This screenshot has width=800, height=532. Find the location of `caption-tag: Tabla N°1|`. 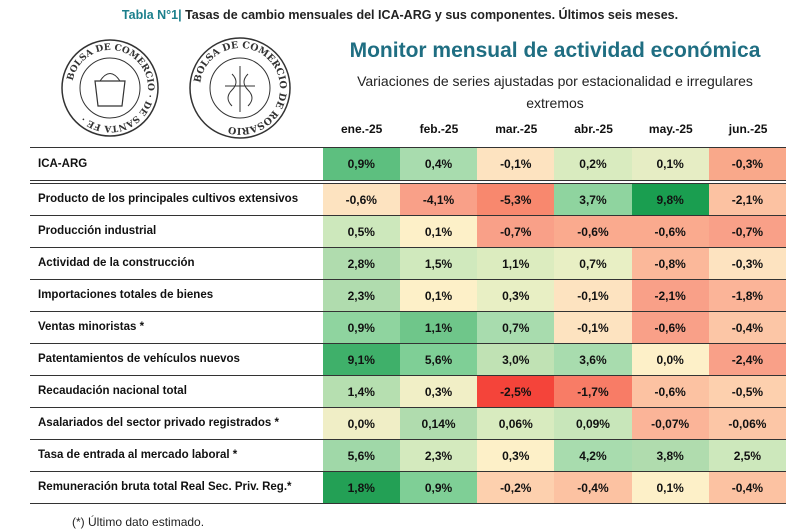

caption-tag: Tabla N°1| is located at coordinates (151, 15).